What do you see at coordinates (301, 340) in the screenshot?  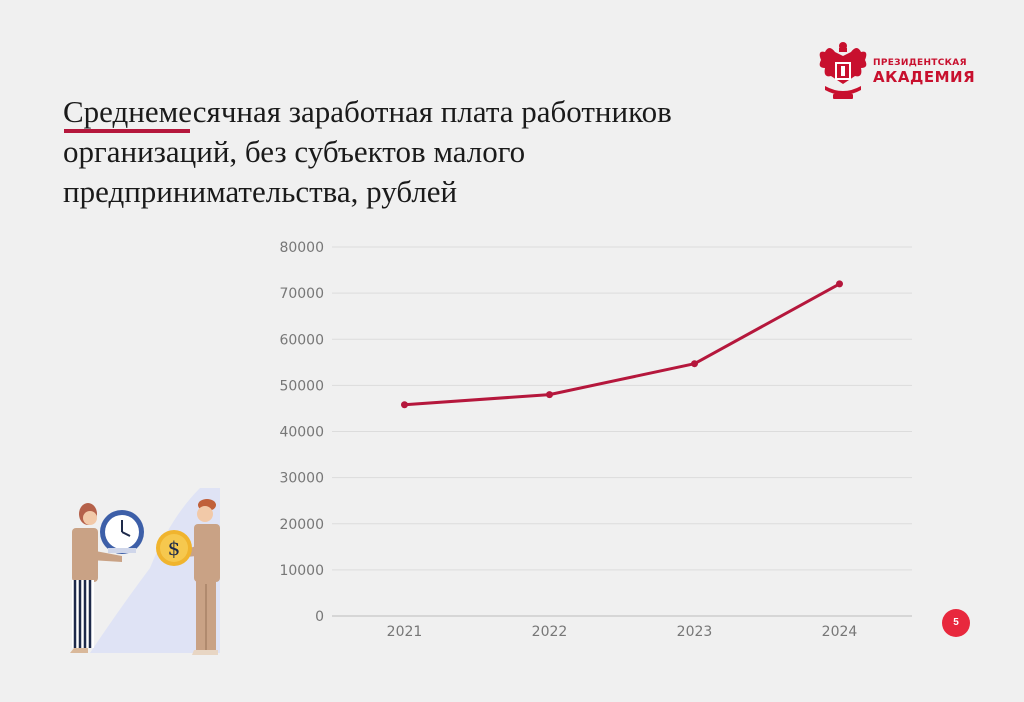 I see `y-tick-label: 60000` at bounding box center [301, 340].